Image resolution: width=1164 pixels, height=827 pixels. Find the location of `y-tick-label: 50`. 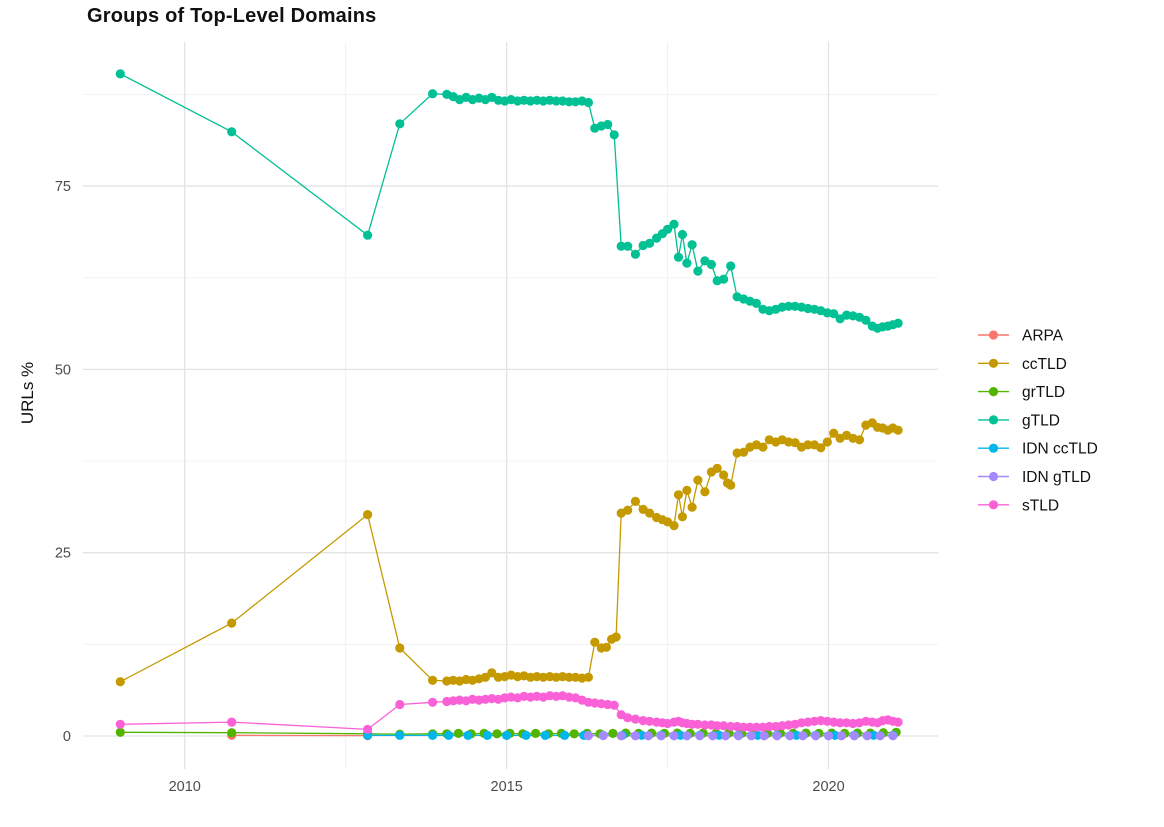

y-tick-label: 50 is located at coordinates (63, 370).